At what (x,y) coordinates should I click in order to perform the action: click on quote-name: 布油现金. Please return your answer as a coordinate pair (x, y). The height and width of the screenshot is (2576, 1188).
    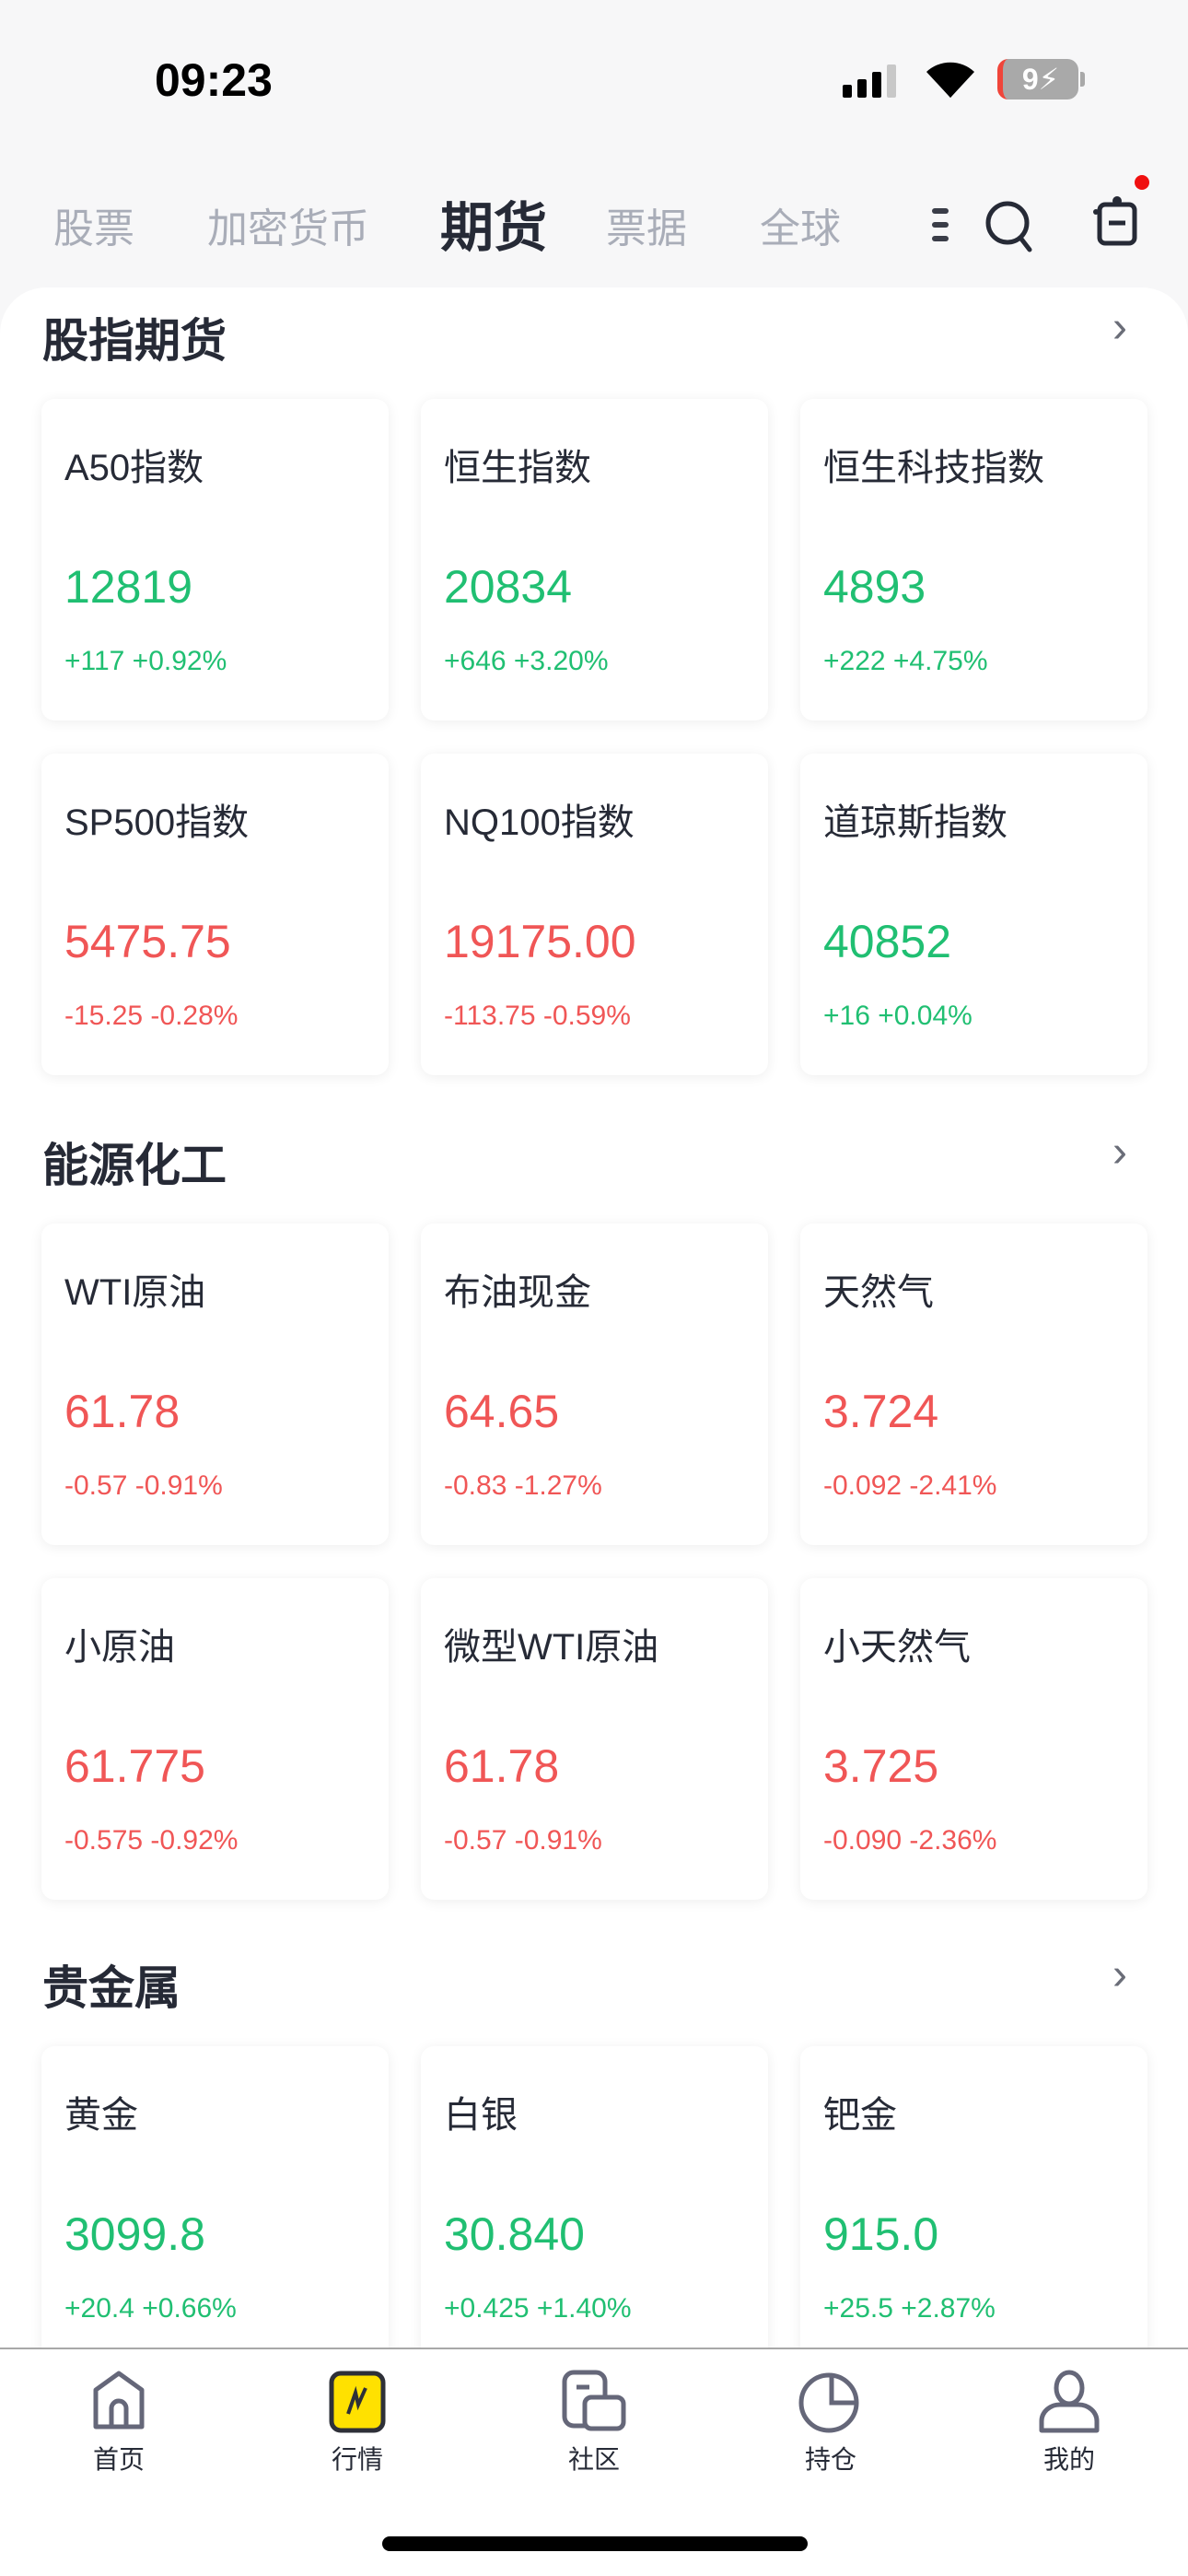
    Looking at the image, I should click on (517, 1292).